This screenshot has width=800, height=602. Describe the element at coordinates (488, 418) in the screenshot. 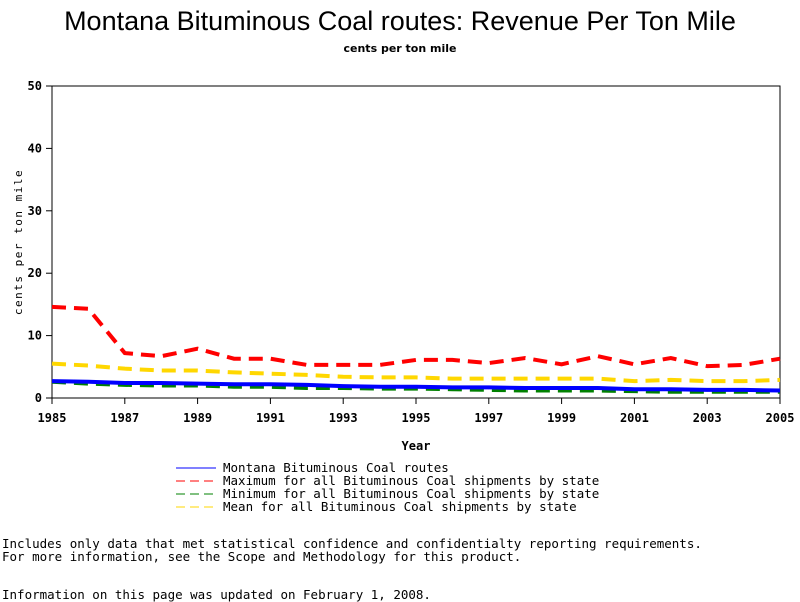

I see `x-tick-label: 1997` at that location.